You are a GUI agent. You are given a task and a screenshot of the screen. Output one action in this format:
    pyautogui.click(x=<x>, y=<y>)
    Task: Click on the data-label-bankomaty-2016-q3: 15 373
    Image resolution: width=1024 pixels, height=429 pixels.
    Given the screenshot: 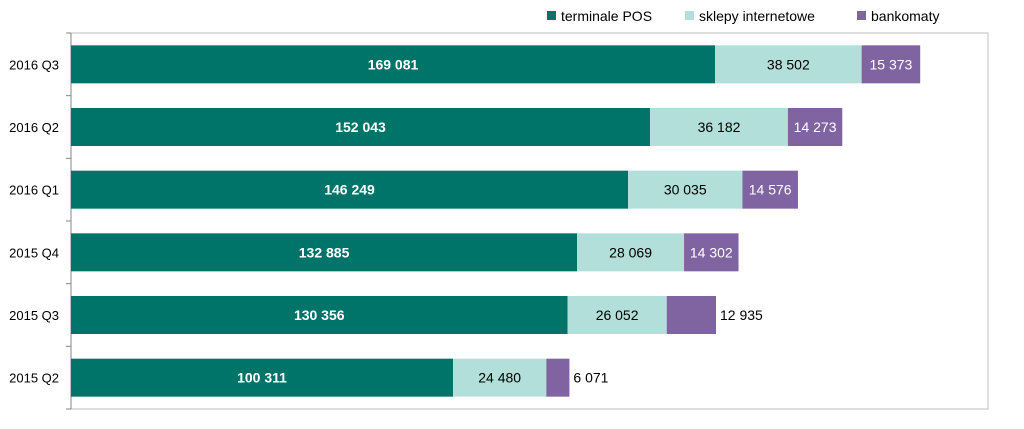 What is the action you would take?
    pyautogui.click(x=891, y=64)
    